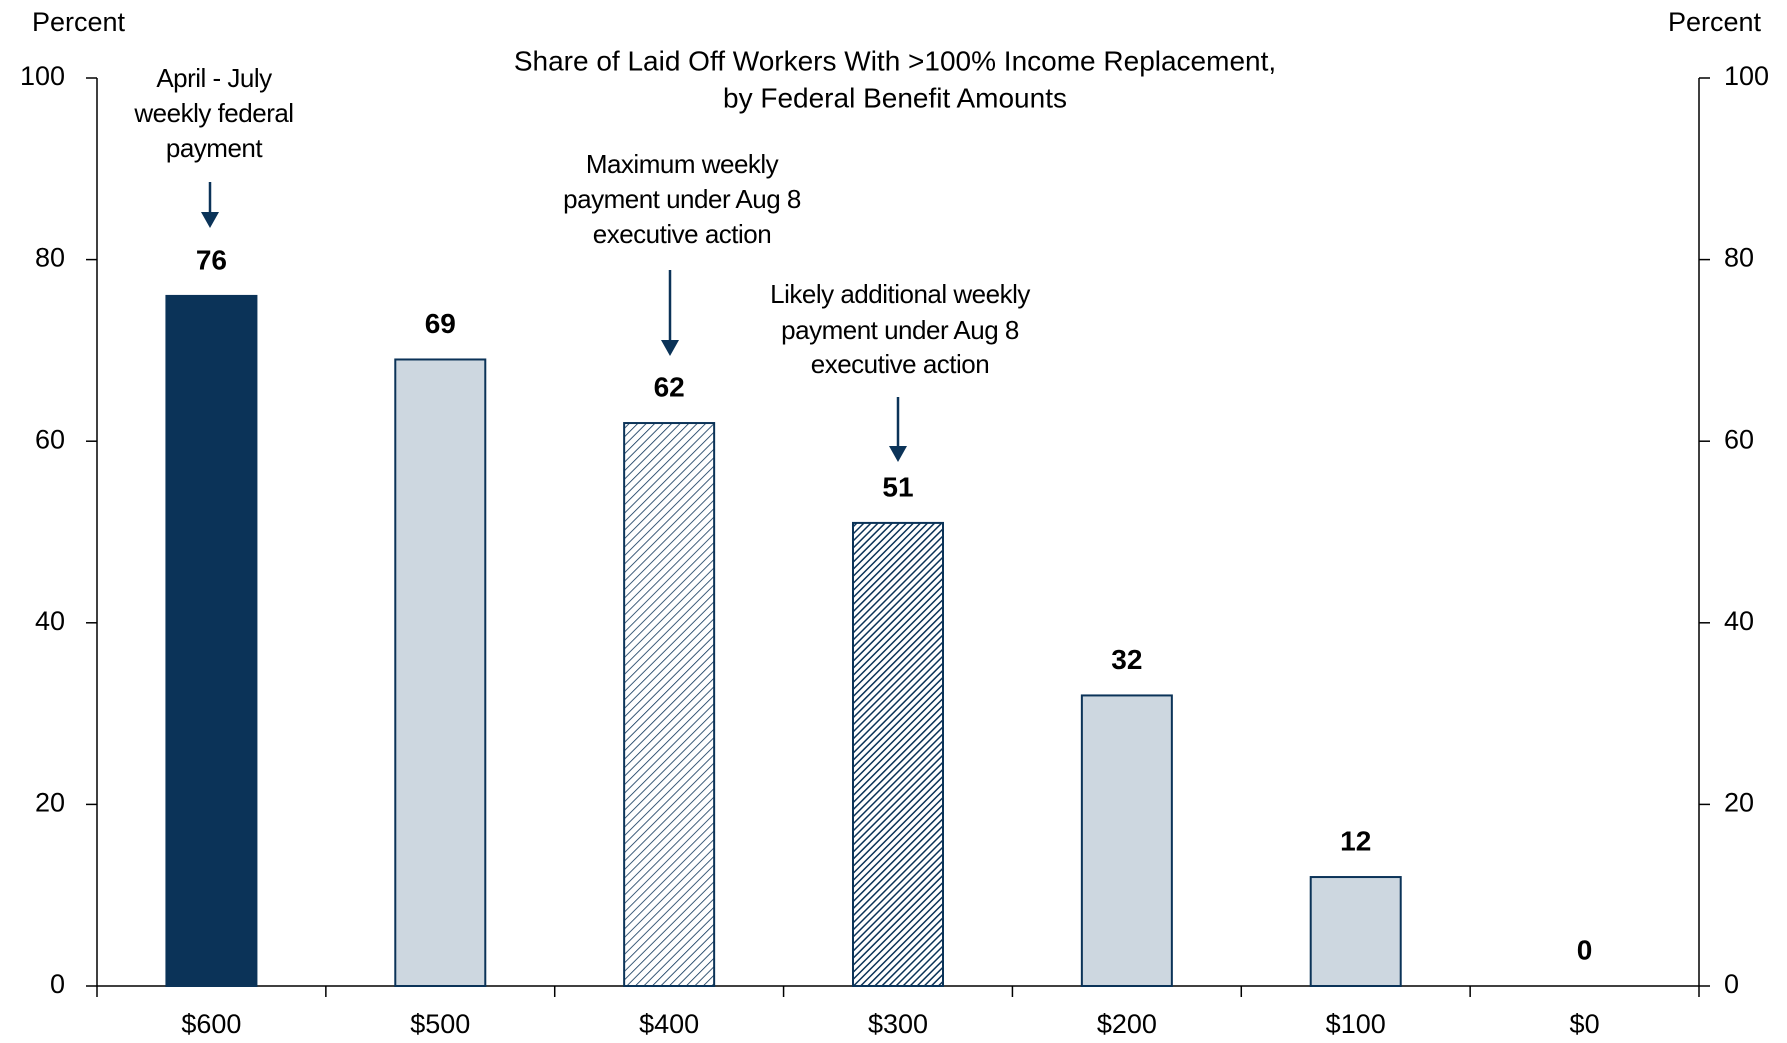 Image resolution: width=1787 pixels, height=1043 pixels. Describe the element at coordinates (50, 621) in the screenshot. I see `y-tick-label: 40` at that location.